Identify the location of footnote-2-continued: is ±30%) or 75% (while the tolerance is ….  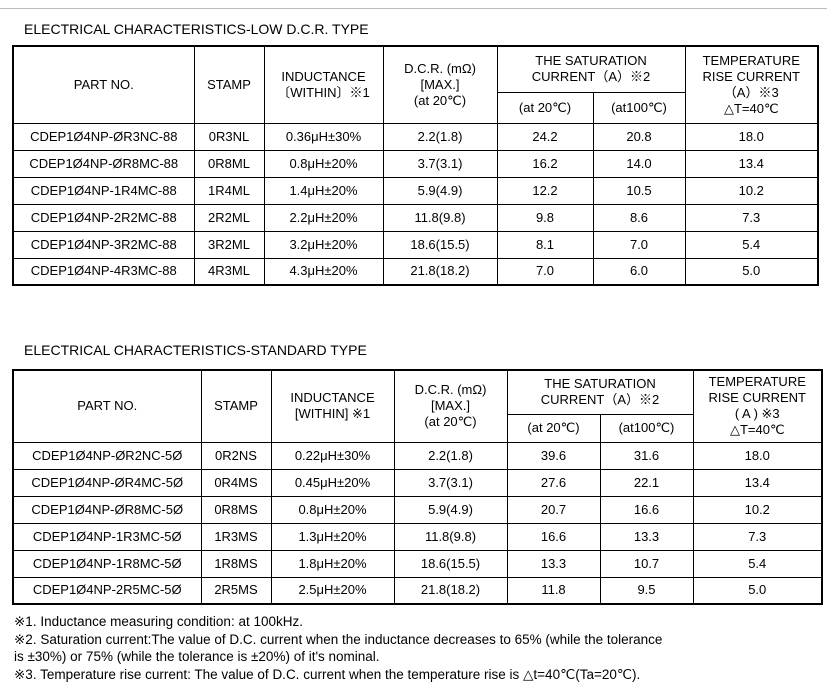
(197, 656).